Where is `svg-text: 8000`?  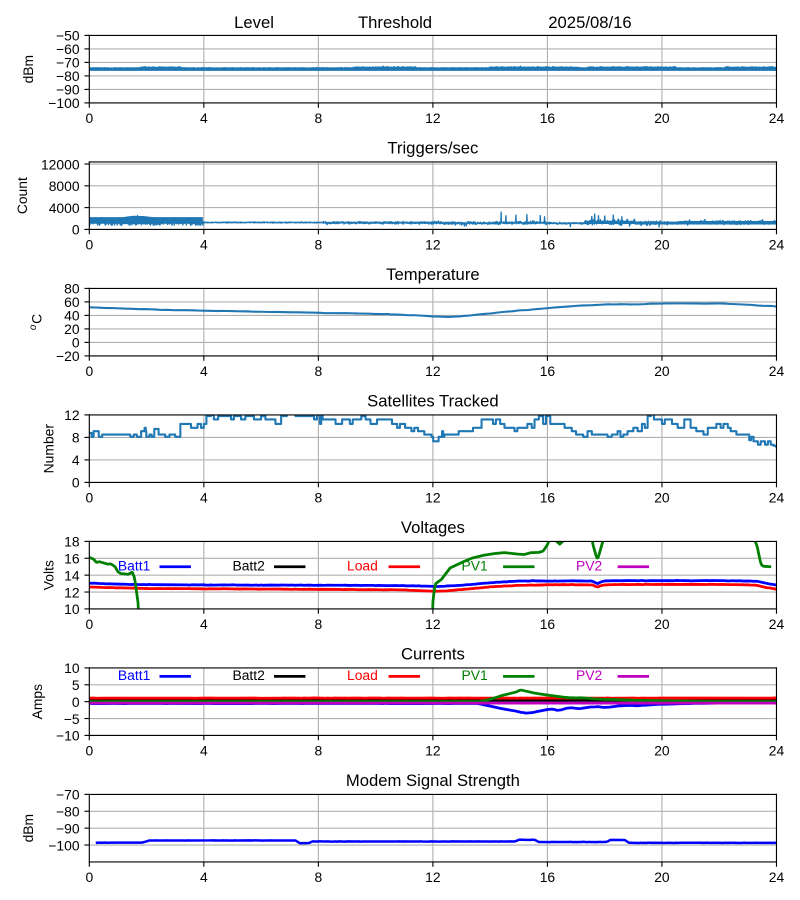 svg-text: 8000 is located at coordinates (64, 186).